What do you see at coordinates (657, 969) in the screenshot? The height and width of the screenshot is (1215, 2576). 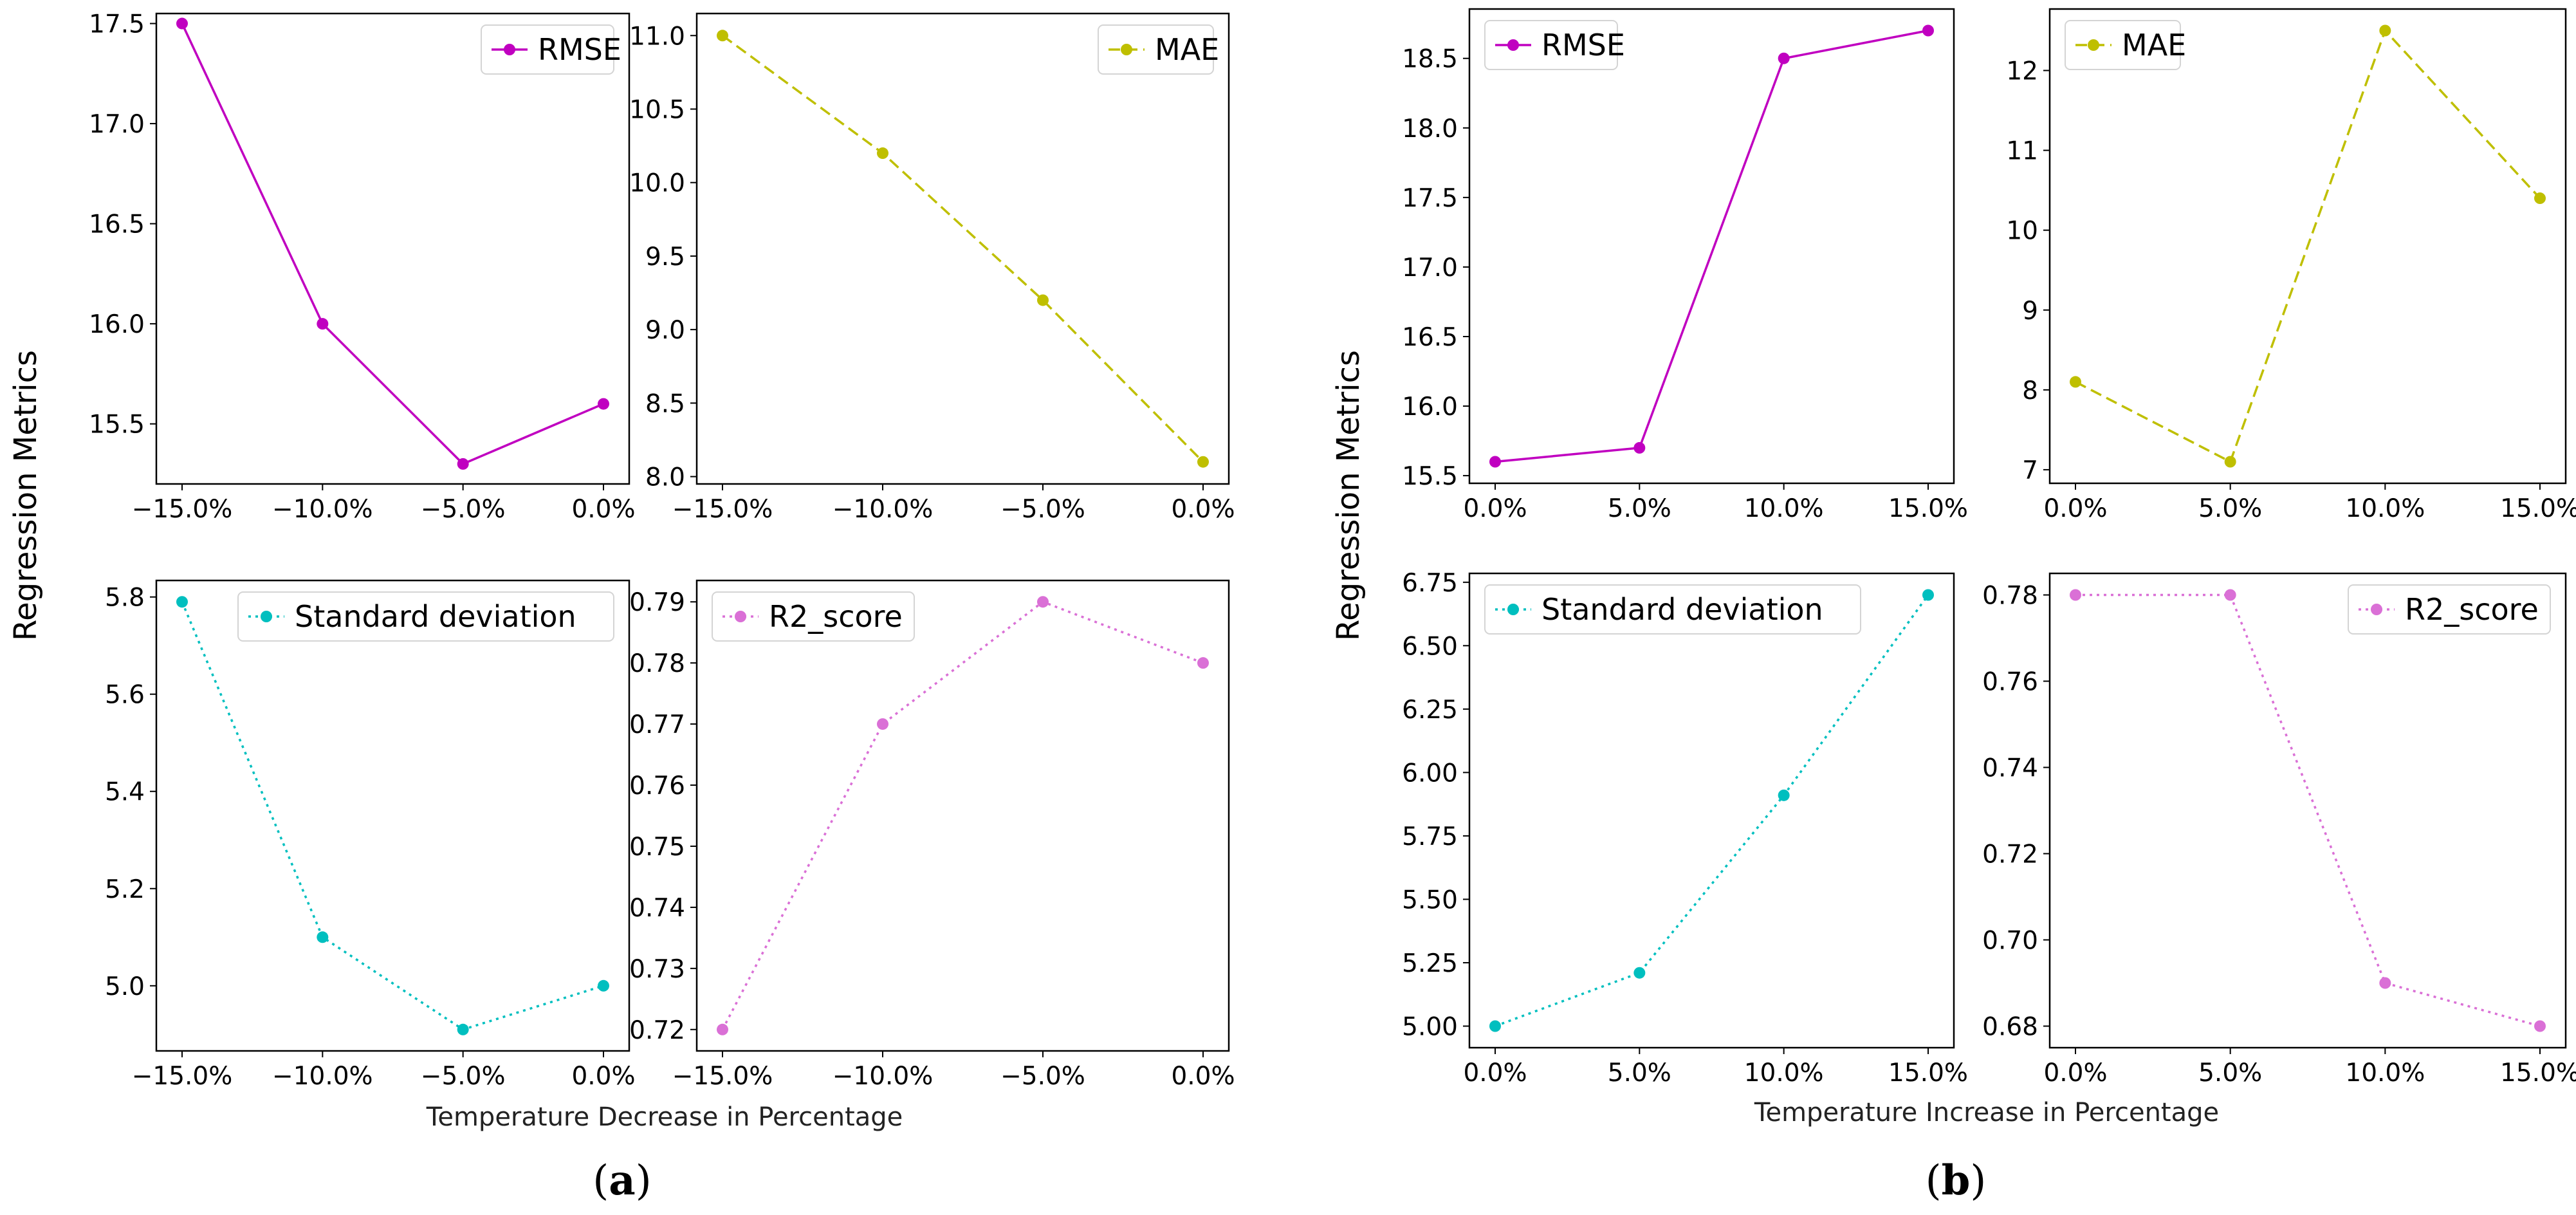 I see `y-tick-label: 0.73` at bounding box center [657, 969].